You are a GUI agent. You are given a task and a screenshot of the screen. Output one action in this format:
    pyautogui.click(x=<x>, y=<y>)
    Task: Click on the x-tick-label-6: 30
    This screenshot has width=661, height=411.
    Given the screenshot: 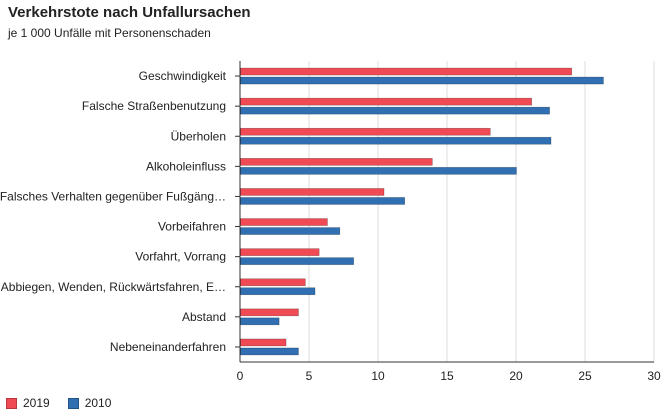 What is the action you would take?
    pyautogui.click(x=654, y=376)
    